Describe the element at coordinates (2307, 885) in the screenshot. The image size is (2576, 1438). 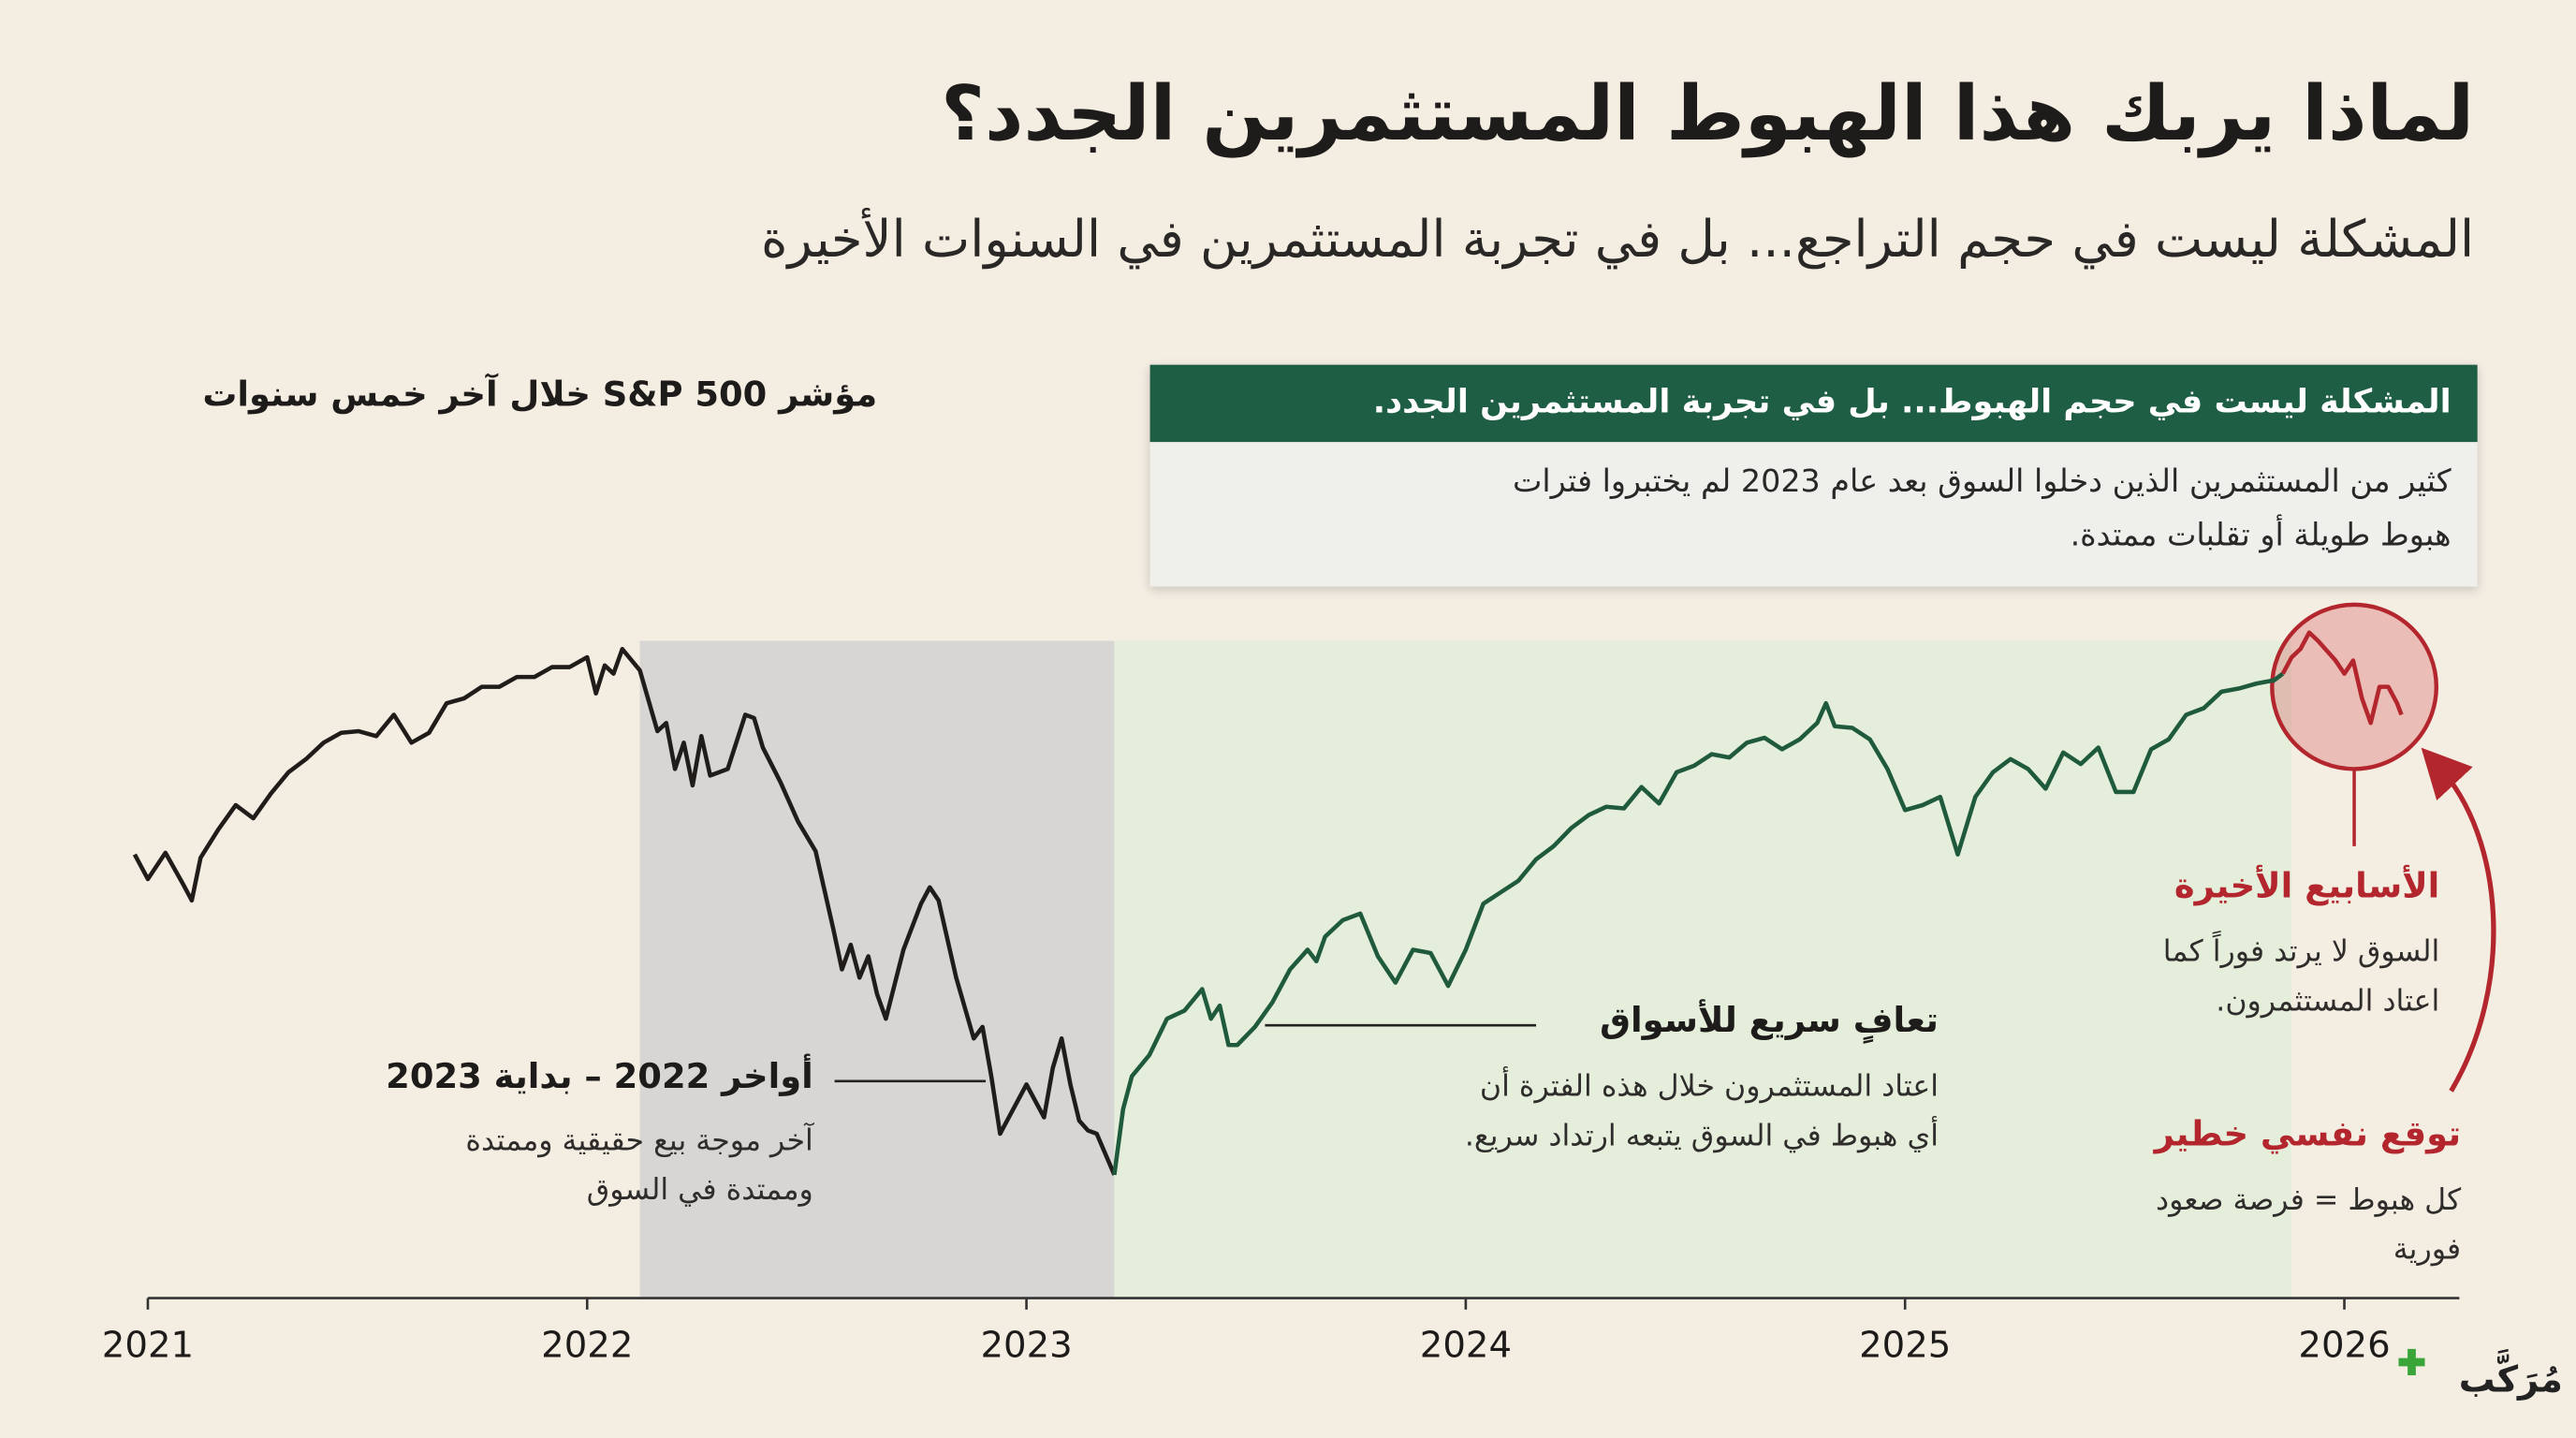
I see `annotation-title: الأسابيع الأخيرة` at that location.